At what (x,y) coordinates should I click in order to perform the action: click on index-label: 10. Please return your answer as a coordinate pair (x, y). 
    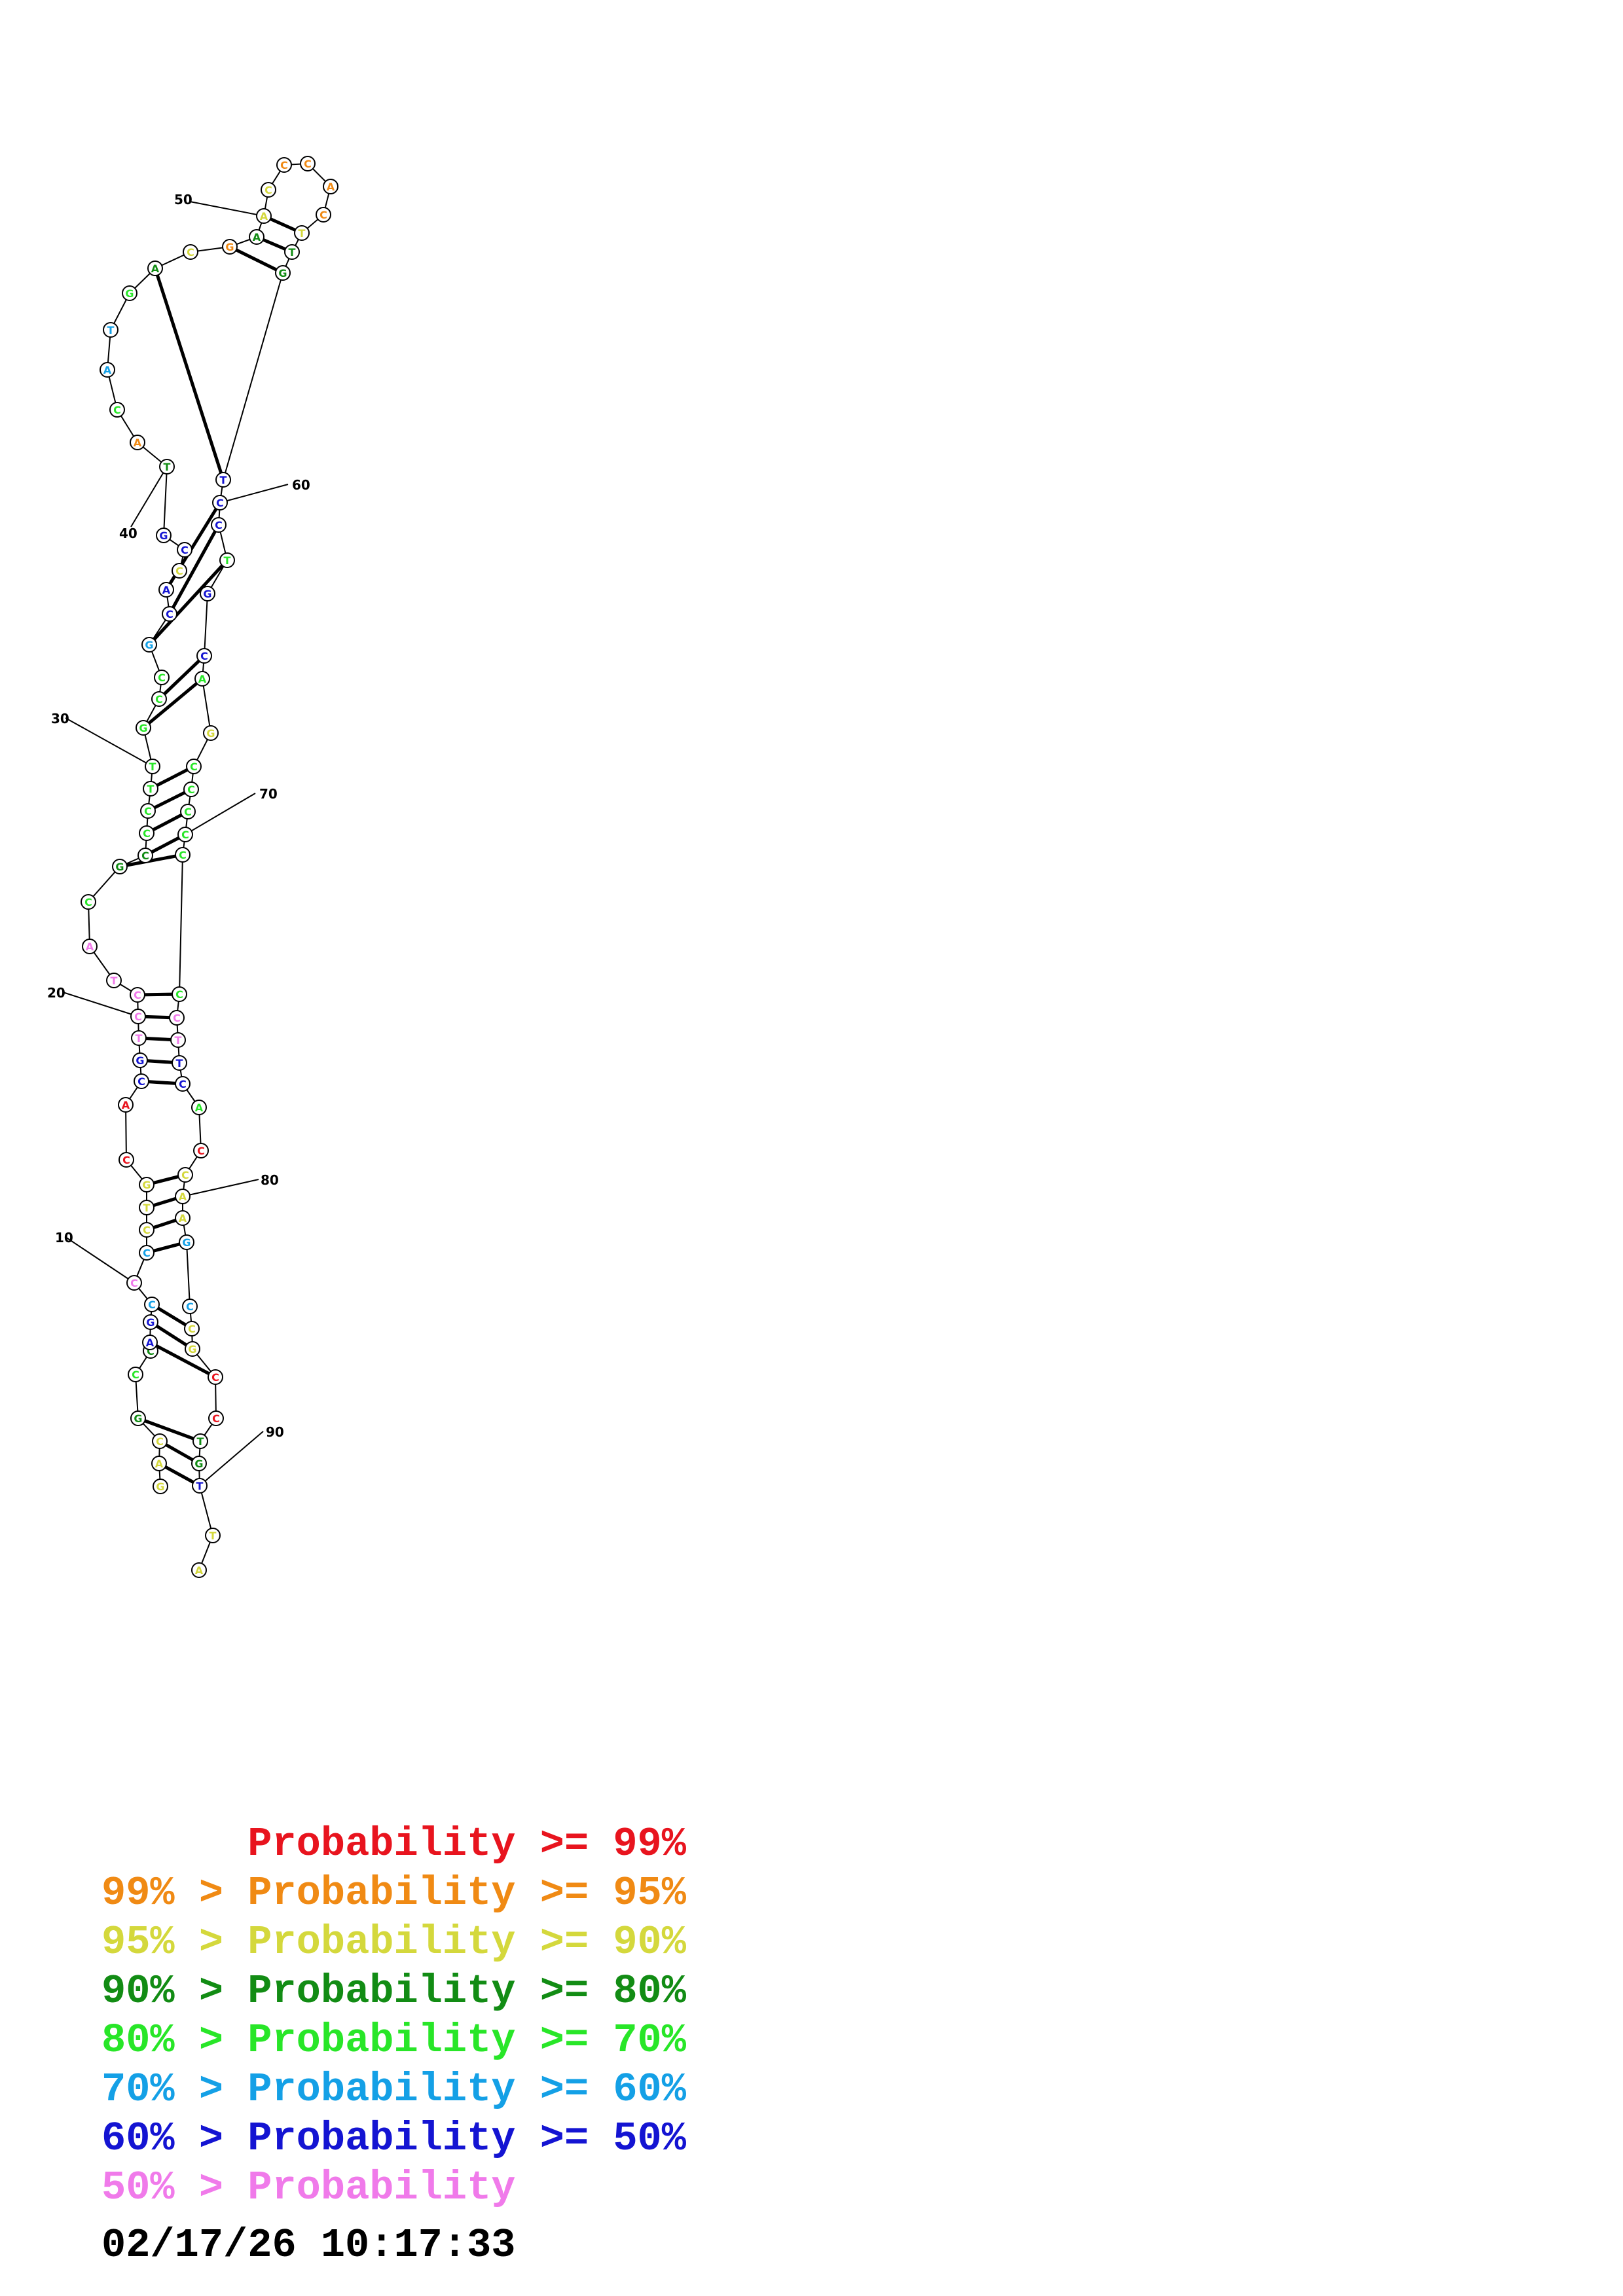
    Looking at the image, I should click on (64, 1238).